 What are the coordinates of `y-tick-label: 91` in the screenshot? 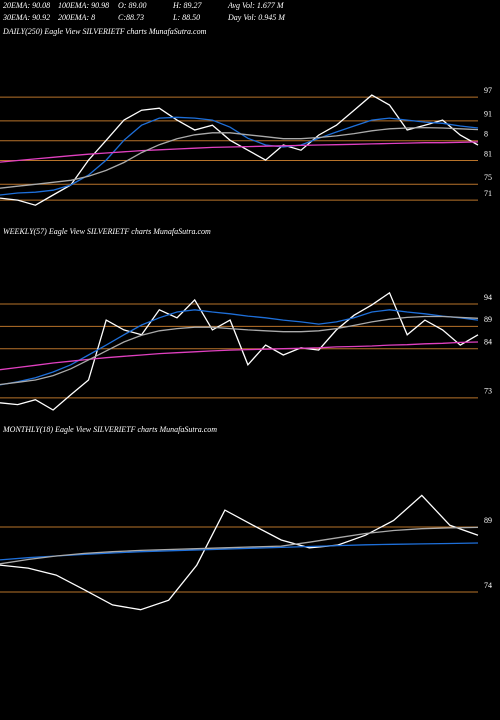 It's located at (488, 114).